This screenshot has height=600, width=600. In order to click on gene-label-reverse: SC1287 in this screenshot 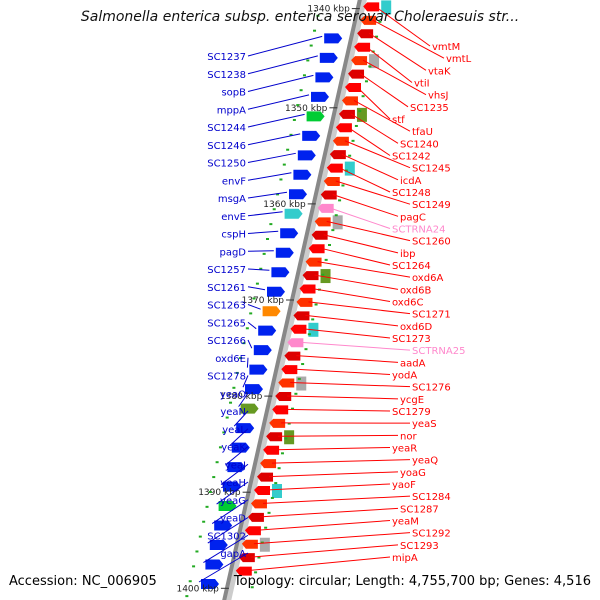, I will do `click(419, 509)`.